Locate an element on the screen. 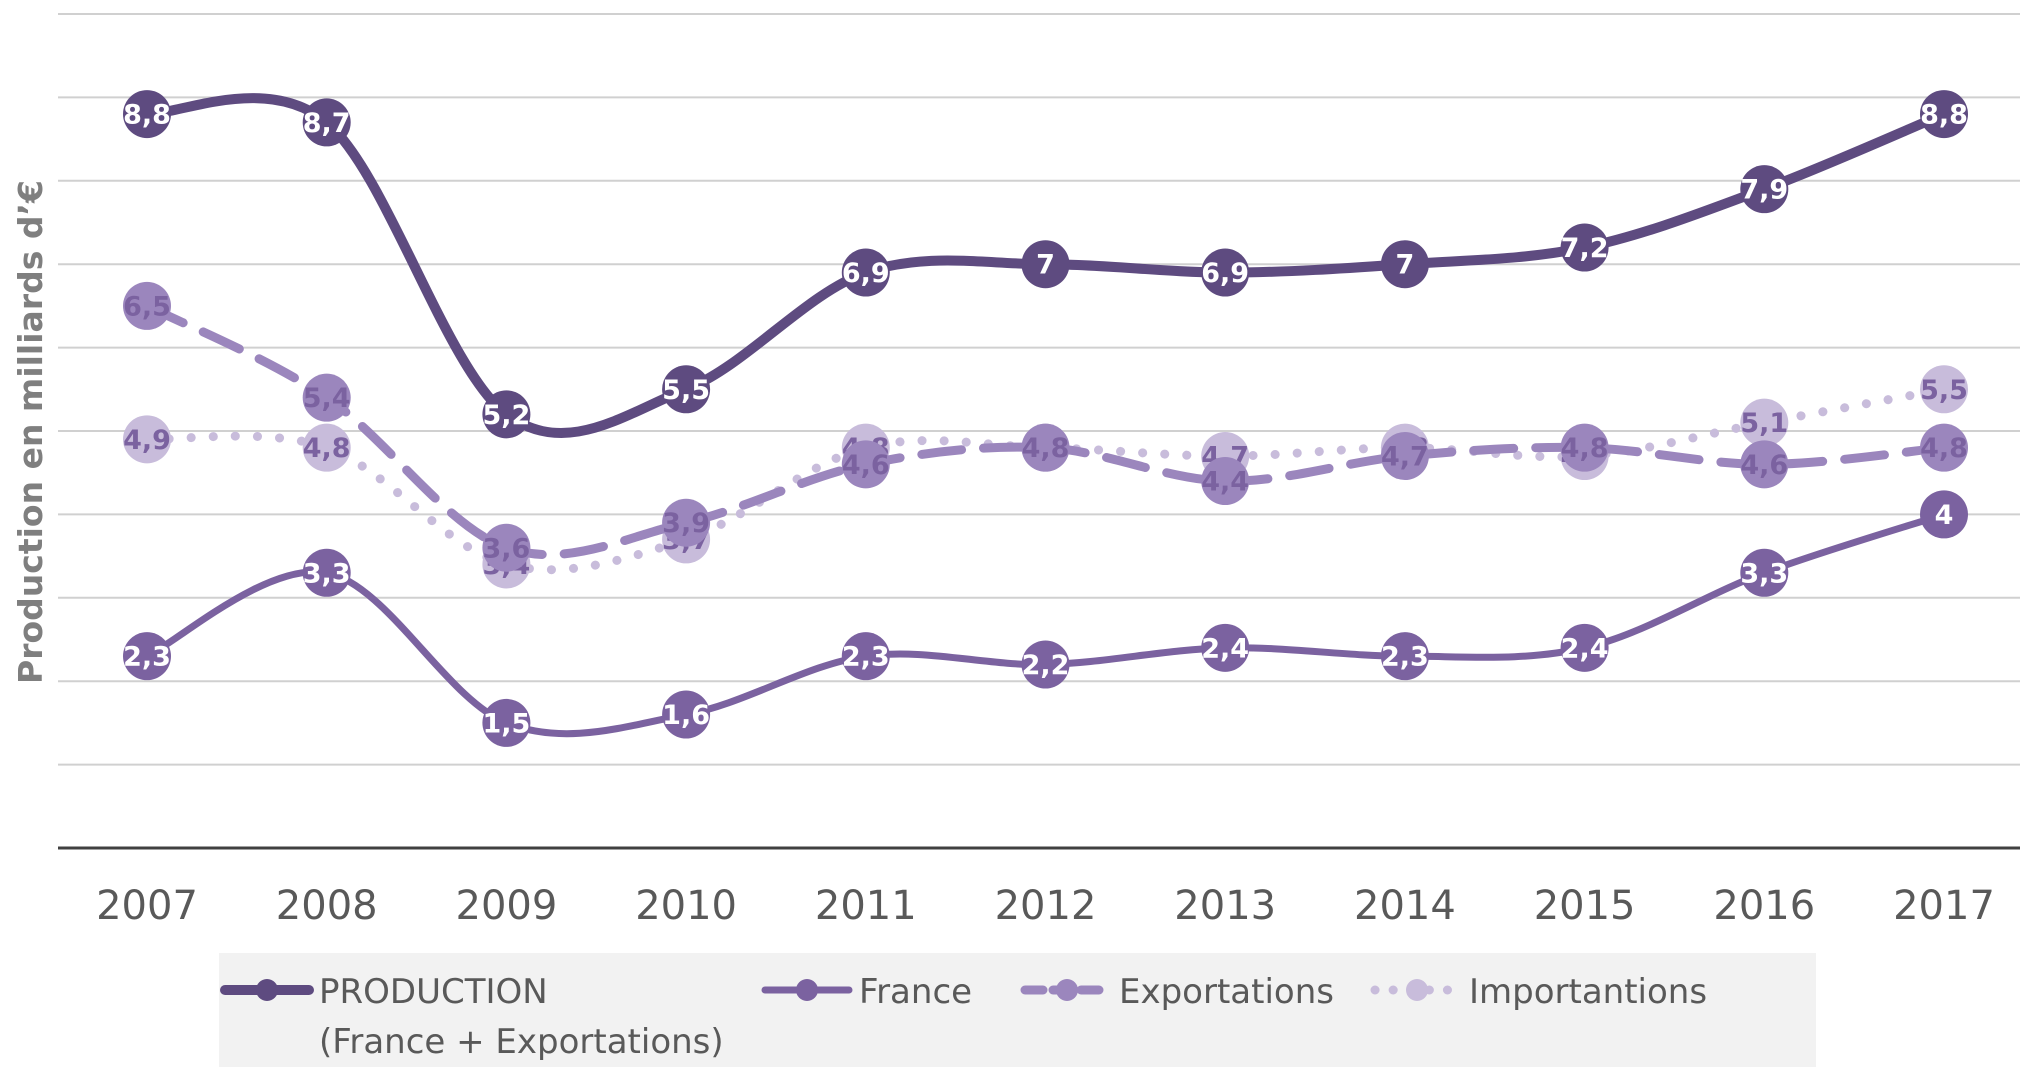  data-label: 5,5 is located at coordinates (686, 390).